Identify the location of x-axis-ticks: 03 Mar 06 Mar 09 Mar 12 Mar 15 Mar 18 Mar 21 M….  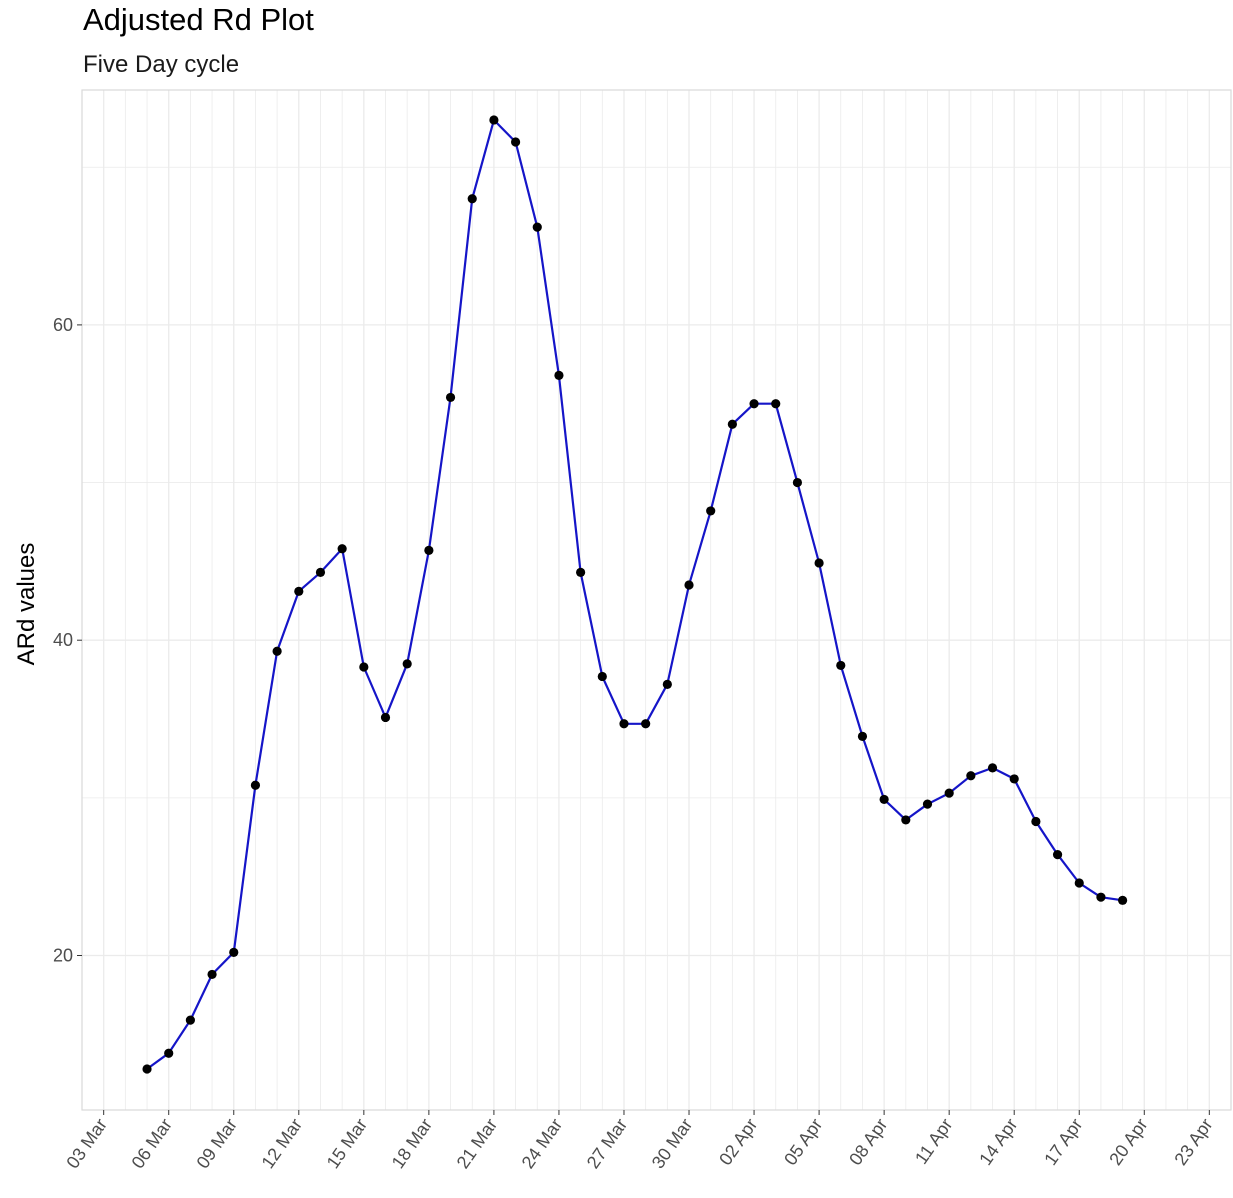
(639, 1141).